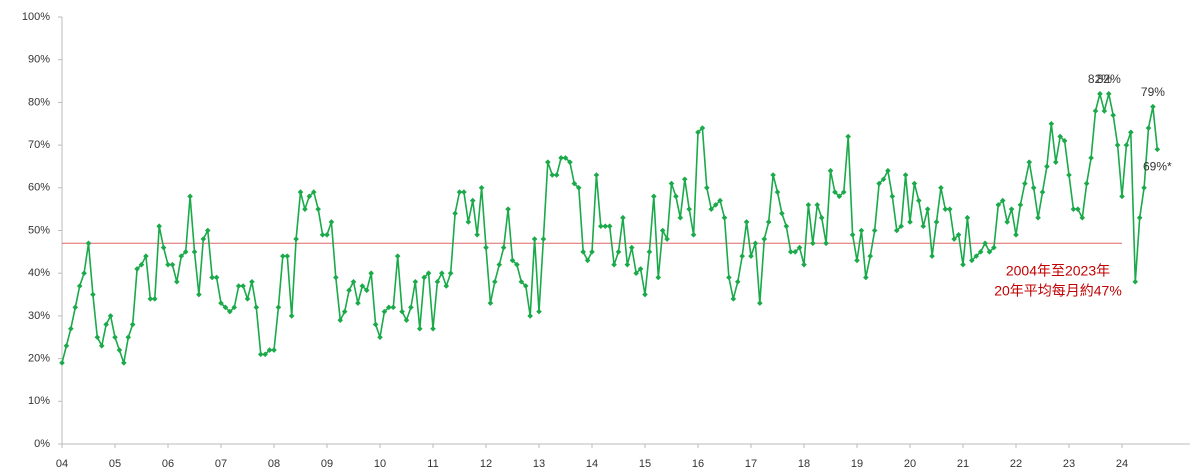 The height and width of the screenshot is (476, 1200). What do you see at coordinates (857, 464) in the screenshot?
I see `x-tick-label: 19` at bounding box center [857, 464].